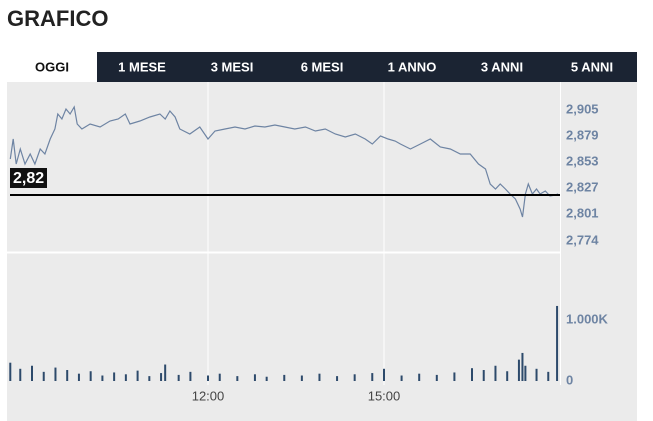 This screenshot has width=653, height=421. Describe the element at coordinates (142, 66) in the screenshot. I see `tab-label: 1 MESE` at that location.